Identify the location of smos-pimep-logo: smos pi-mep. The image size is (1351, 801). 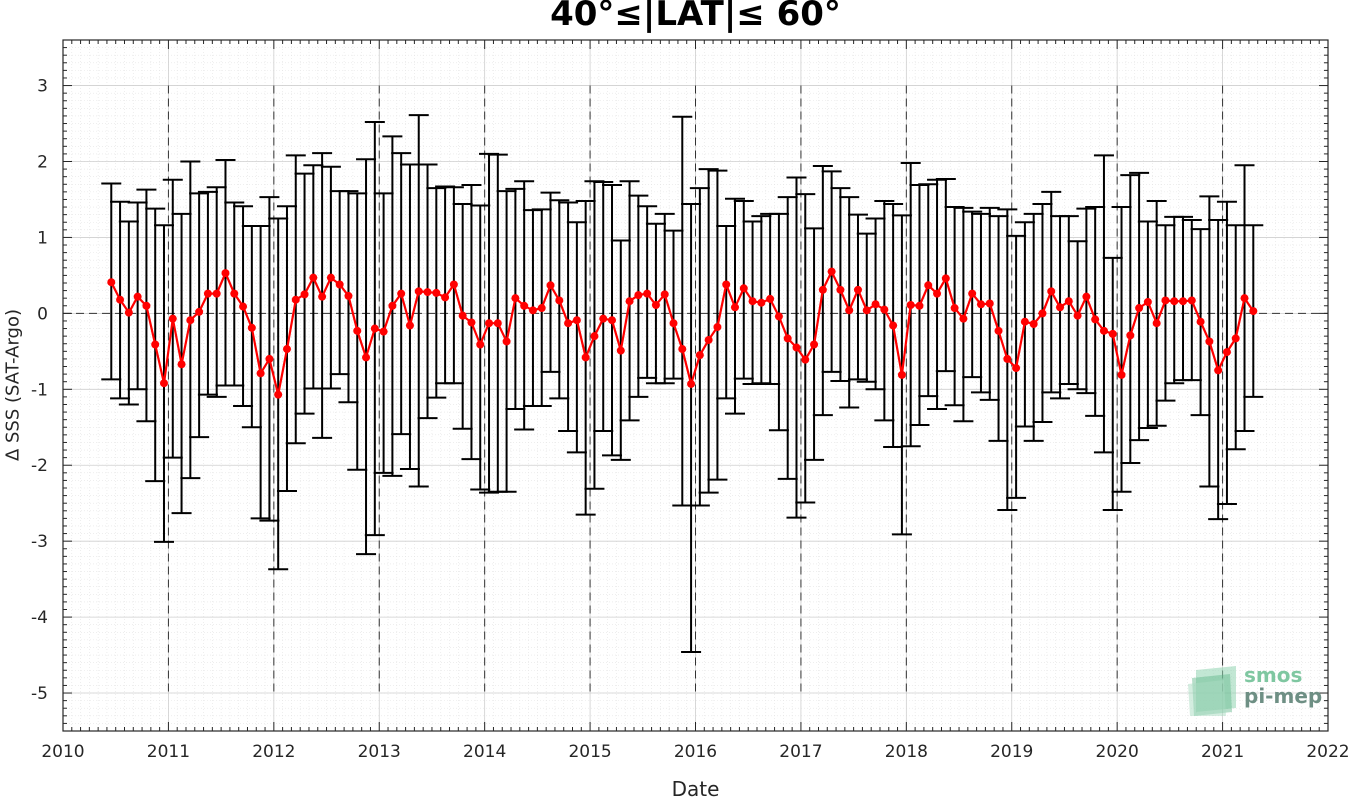
(1255, 689).